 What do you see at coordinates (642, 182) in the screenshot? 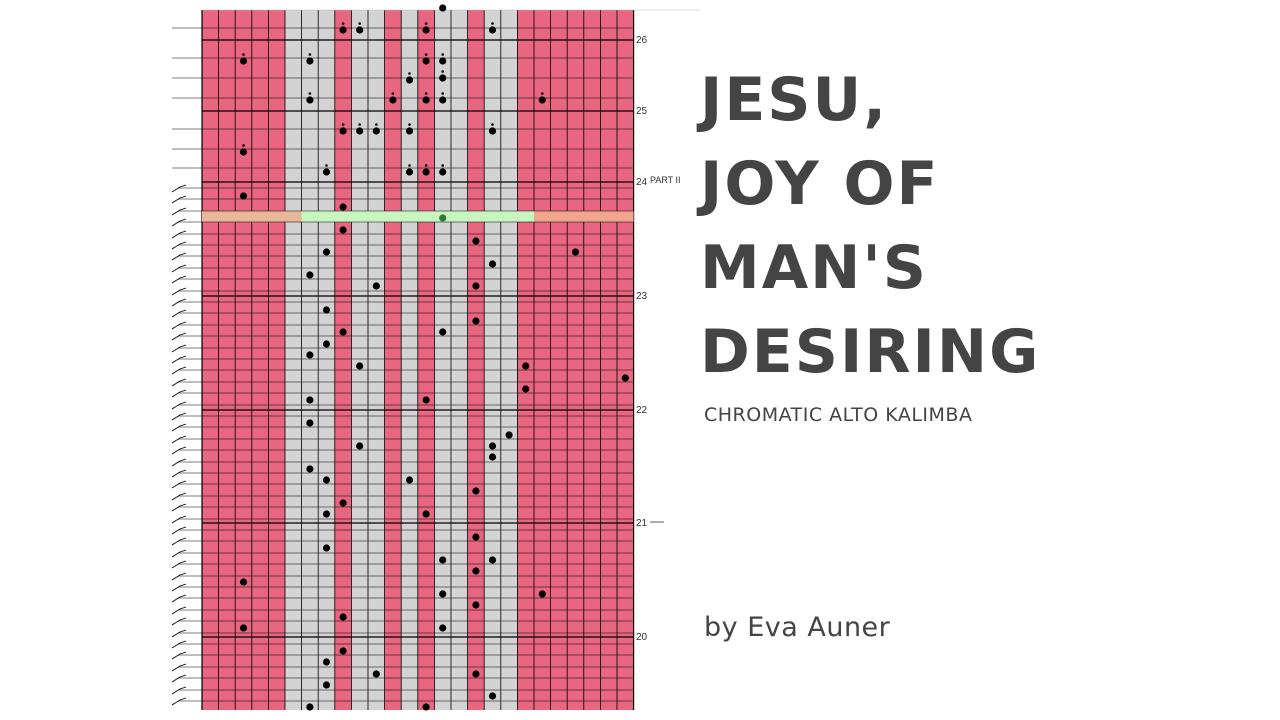
I see `measure-number: 24` at bounding box center [642, 182].